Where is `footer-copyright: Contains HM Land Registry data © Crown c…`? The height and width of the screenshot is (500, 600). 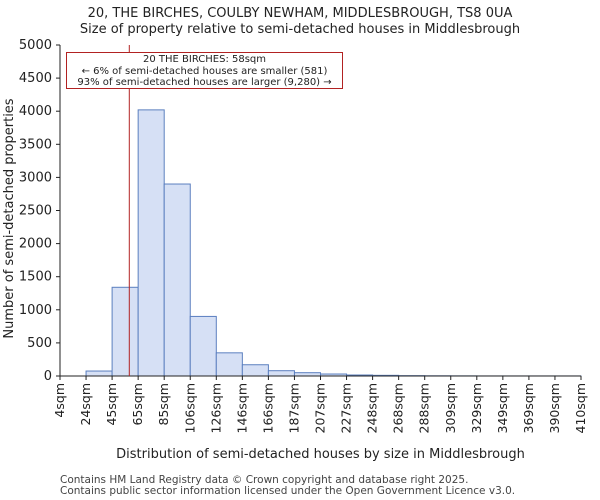 footer-copyright: Contains HM Land Registry data © Crown c… is located at coordinates (264, 480).